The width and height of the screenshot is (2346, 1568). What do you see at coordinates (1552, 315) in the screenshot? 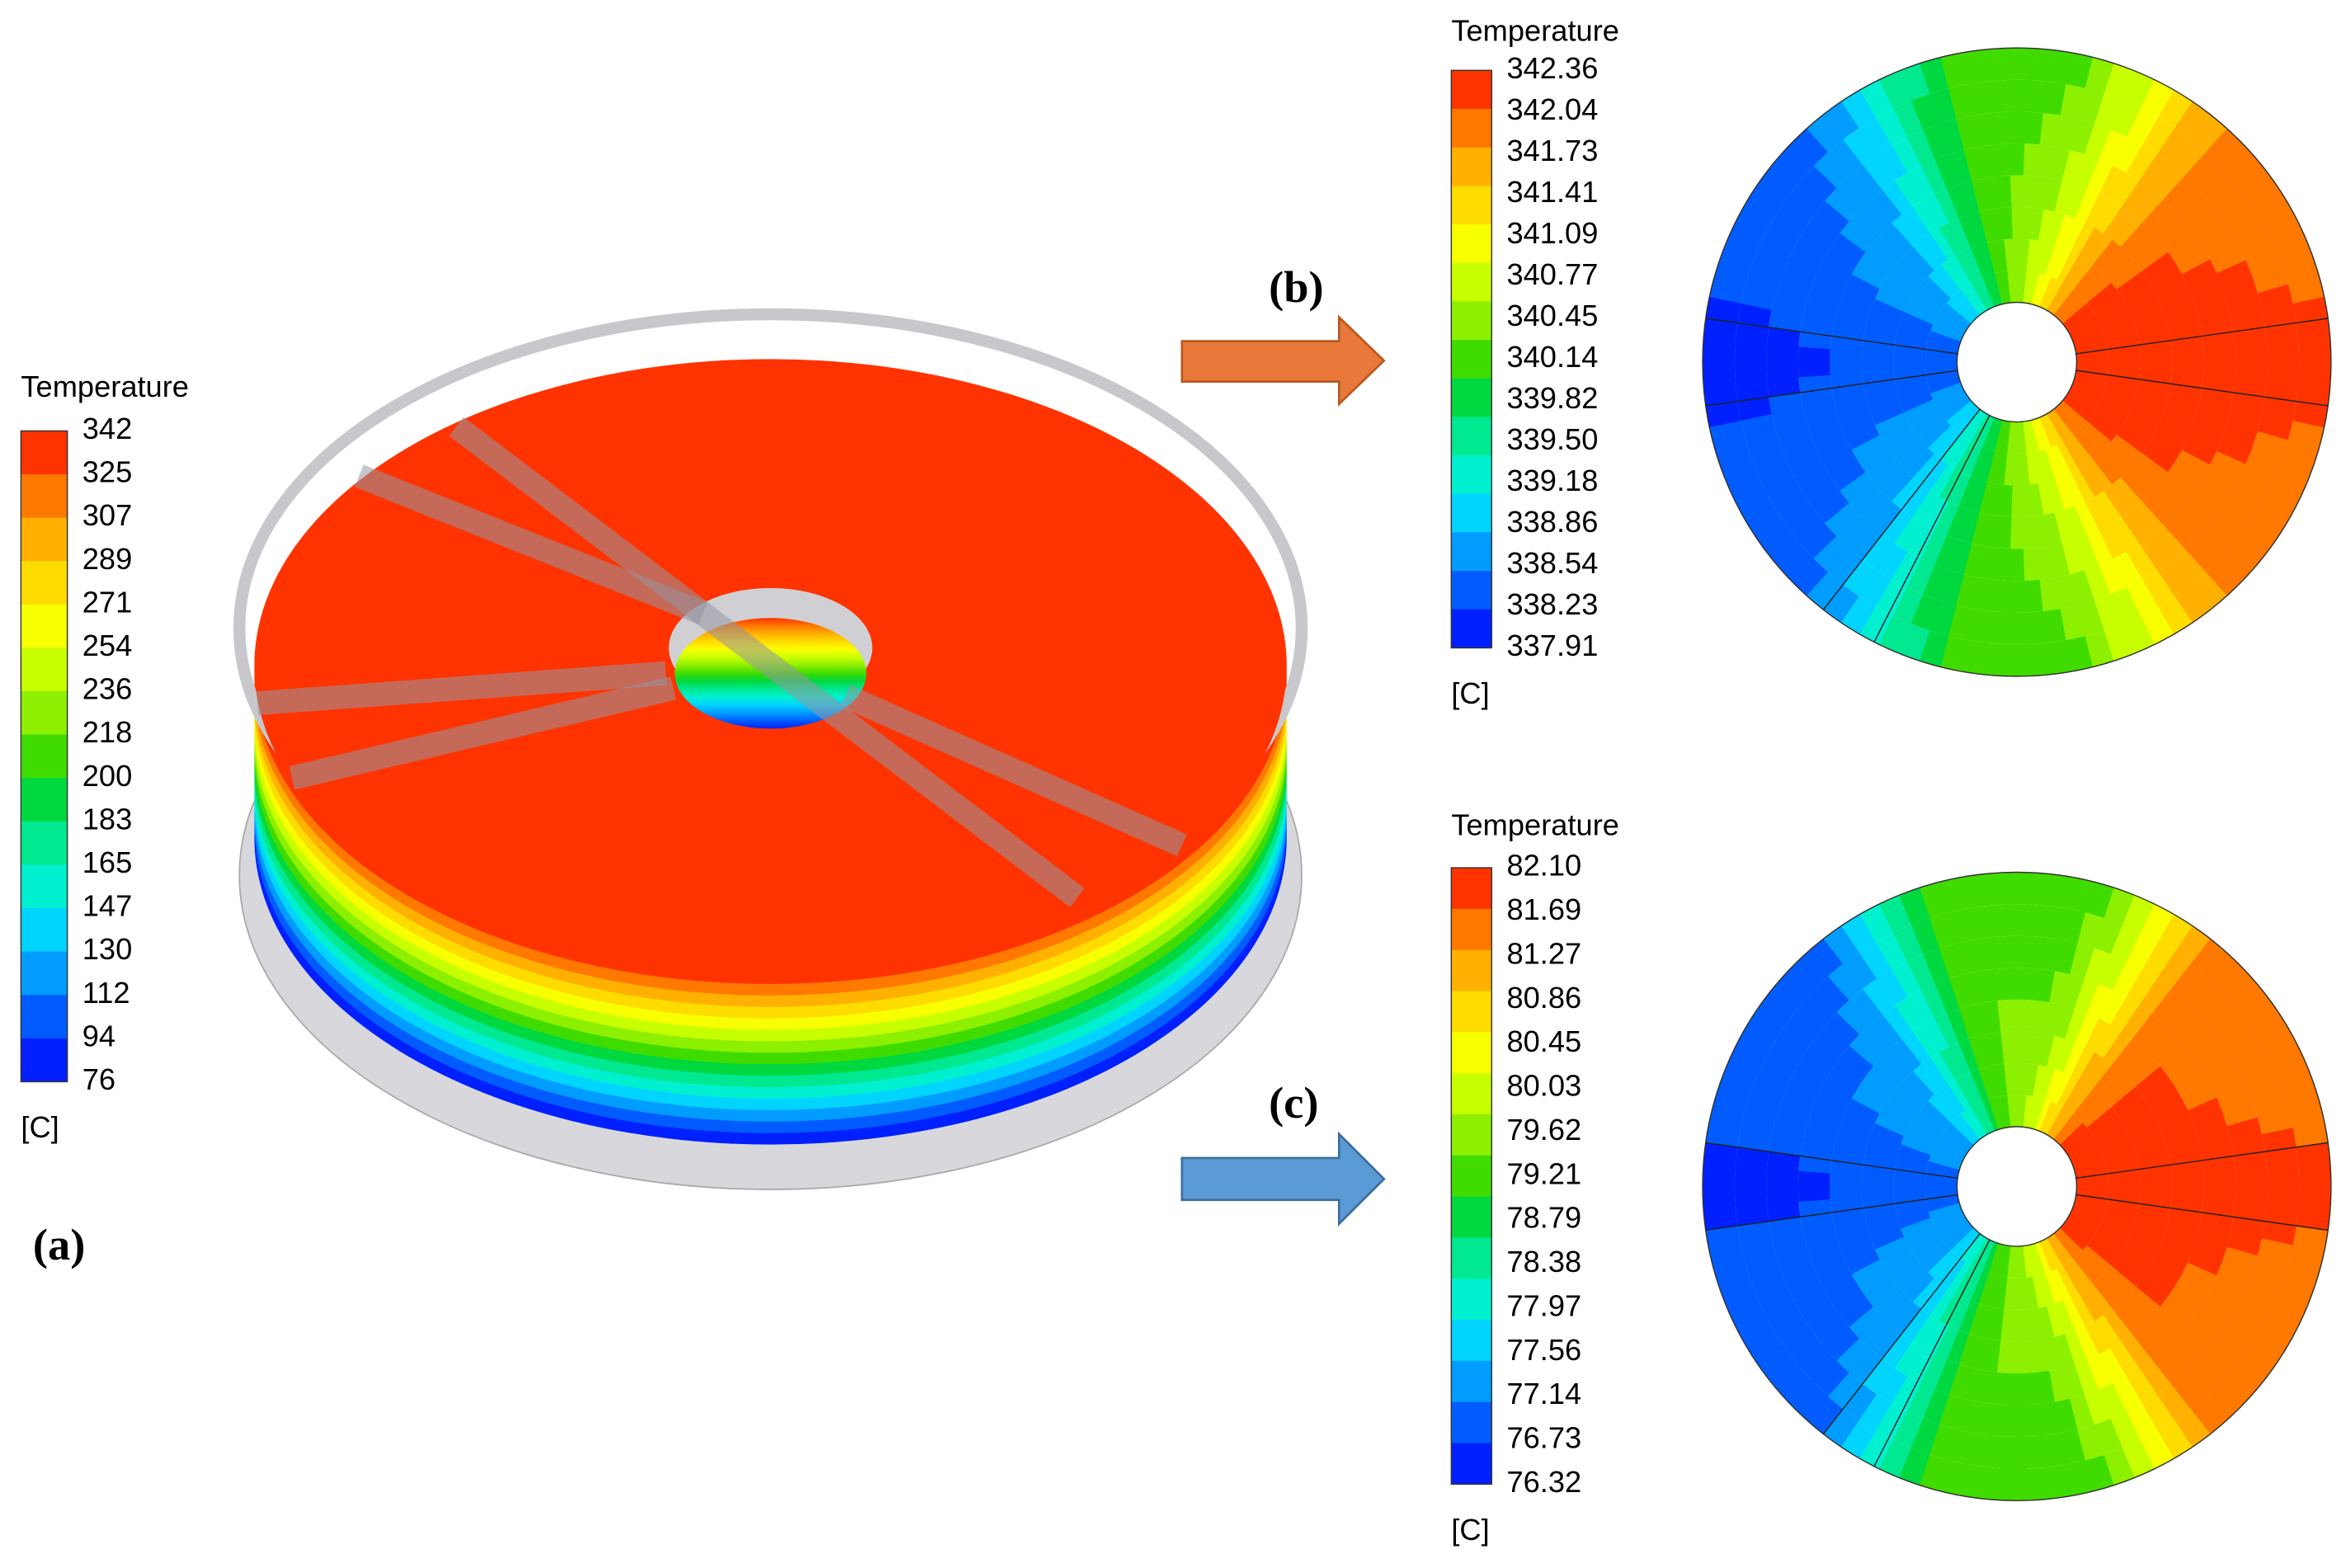
I see `legend-label: 340.45` at bounding box center [1552, 315].